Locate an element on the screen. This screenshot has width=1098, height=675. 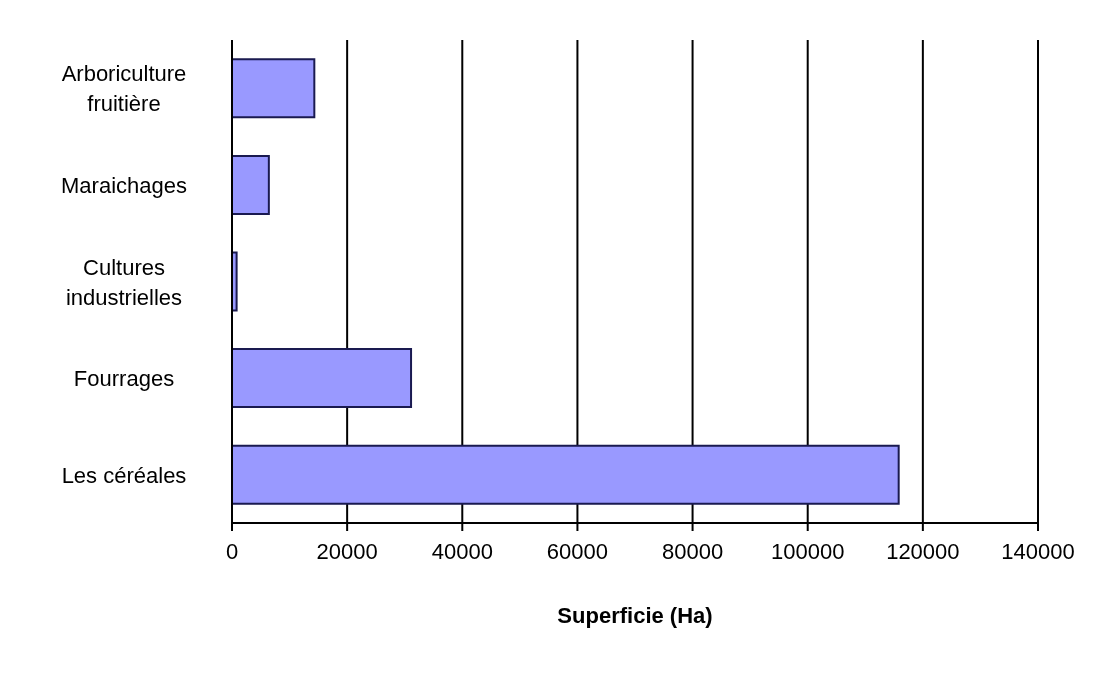
x-tick-label: 60000 is located at coordinates (577, 551).